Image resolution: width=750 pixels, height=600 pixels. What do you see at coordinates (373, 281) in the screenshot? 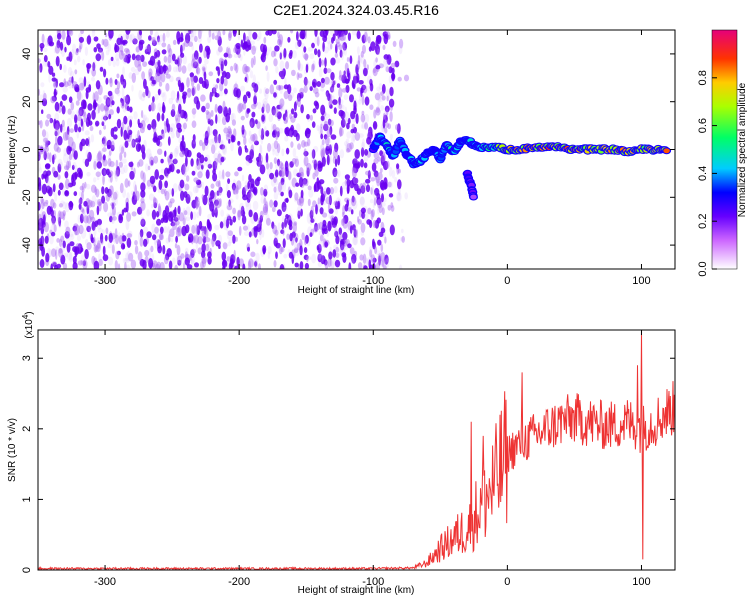
I see `x-tick-label: -100` at bounding box center [373, 281].